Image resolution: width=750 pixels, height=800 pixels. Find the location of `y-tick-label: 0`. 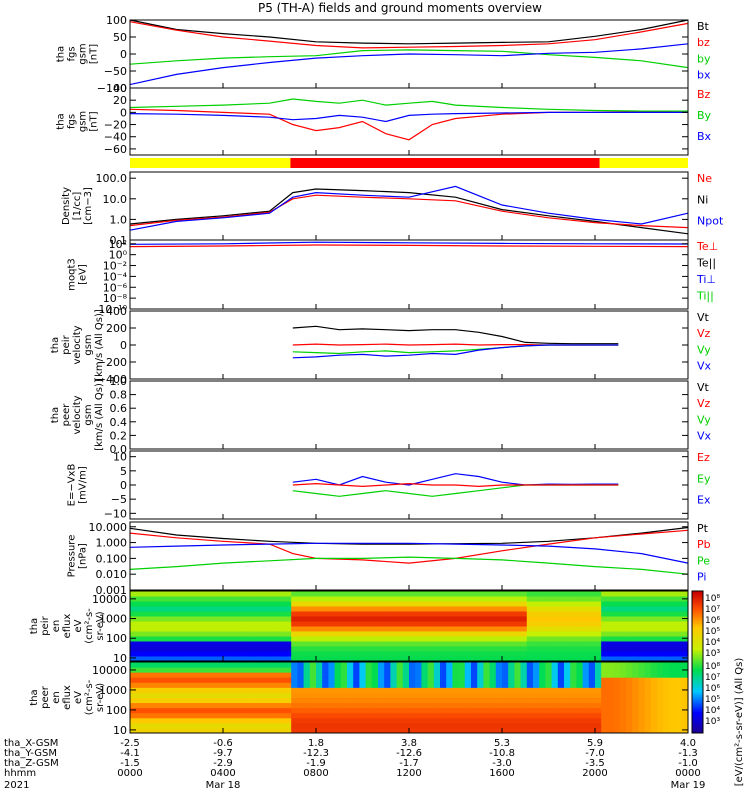

y-tick-label: 0 is located at coordinates (123, 54).